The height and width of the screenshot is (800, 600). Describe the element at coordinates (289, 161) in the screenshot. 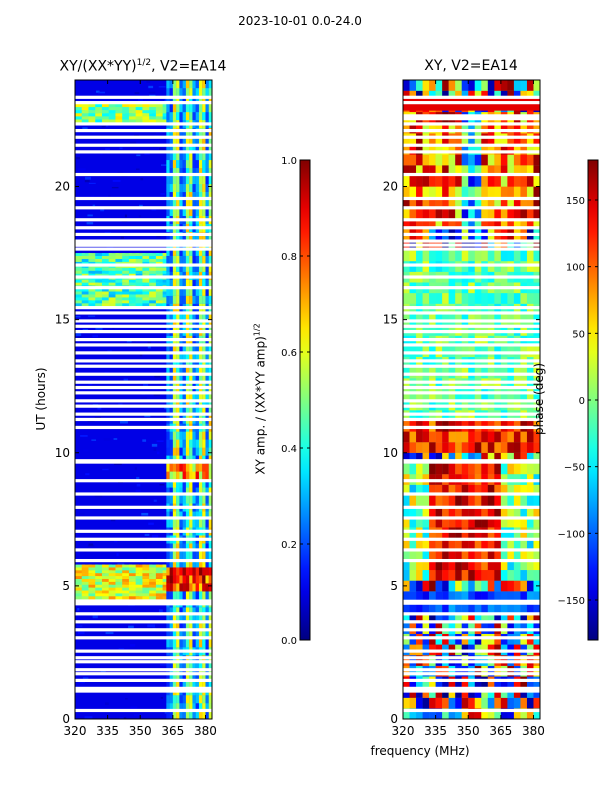

I see `amplitude-colorbar-tick-label: 1.0` at that location.